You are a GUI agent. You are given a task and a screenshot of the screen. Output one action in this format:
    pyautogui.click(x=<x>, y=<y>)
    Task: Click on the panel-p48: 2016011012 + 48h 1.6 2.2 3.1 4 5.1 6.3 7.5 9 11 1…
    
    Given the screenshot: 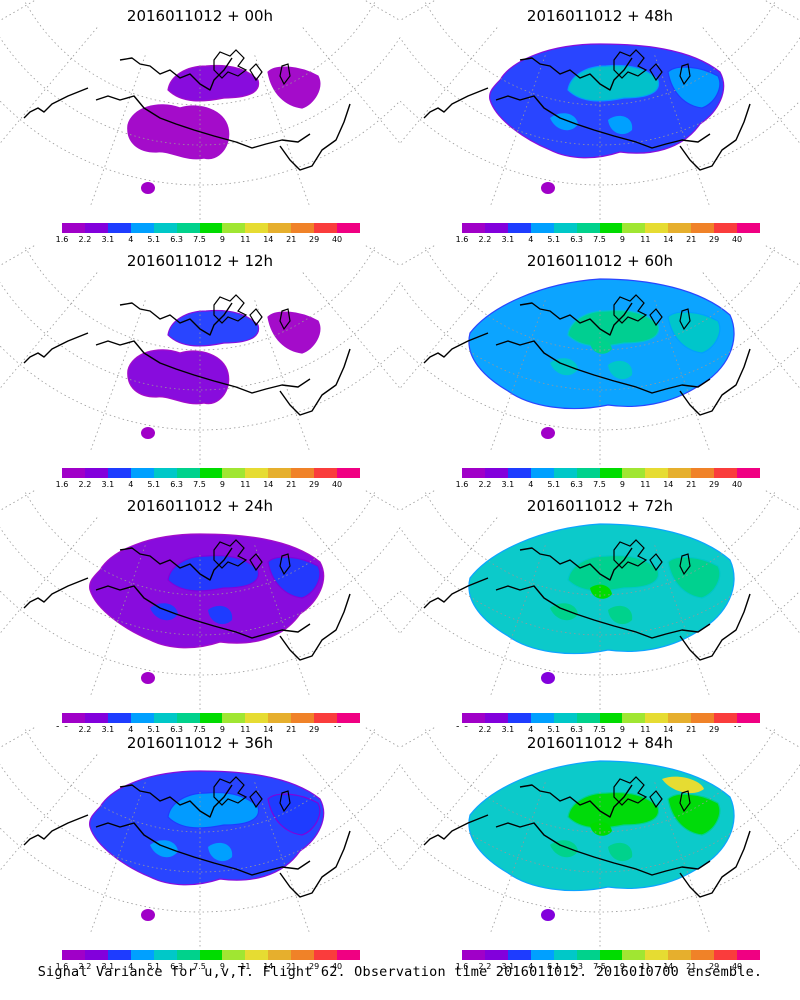 What is the action you would take?
    pyautogui.click(x=600, y=122)
    